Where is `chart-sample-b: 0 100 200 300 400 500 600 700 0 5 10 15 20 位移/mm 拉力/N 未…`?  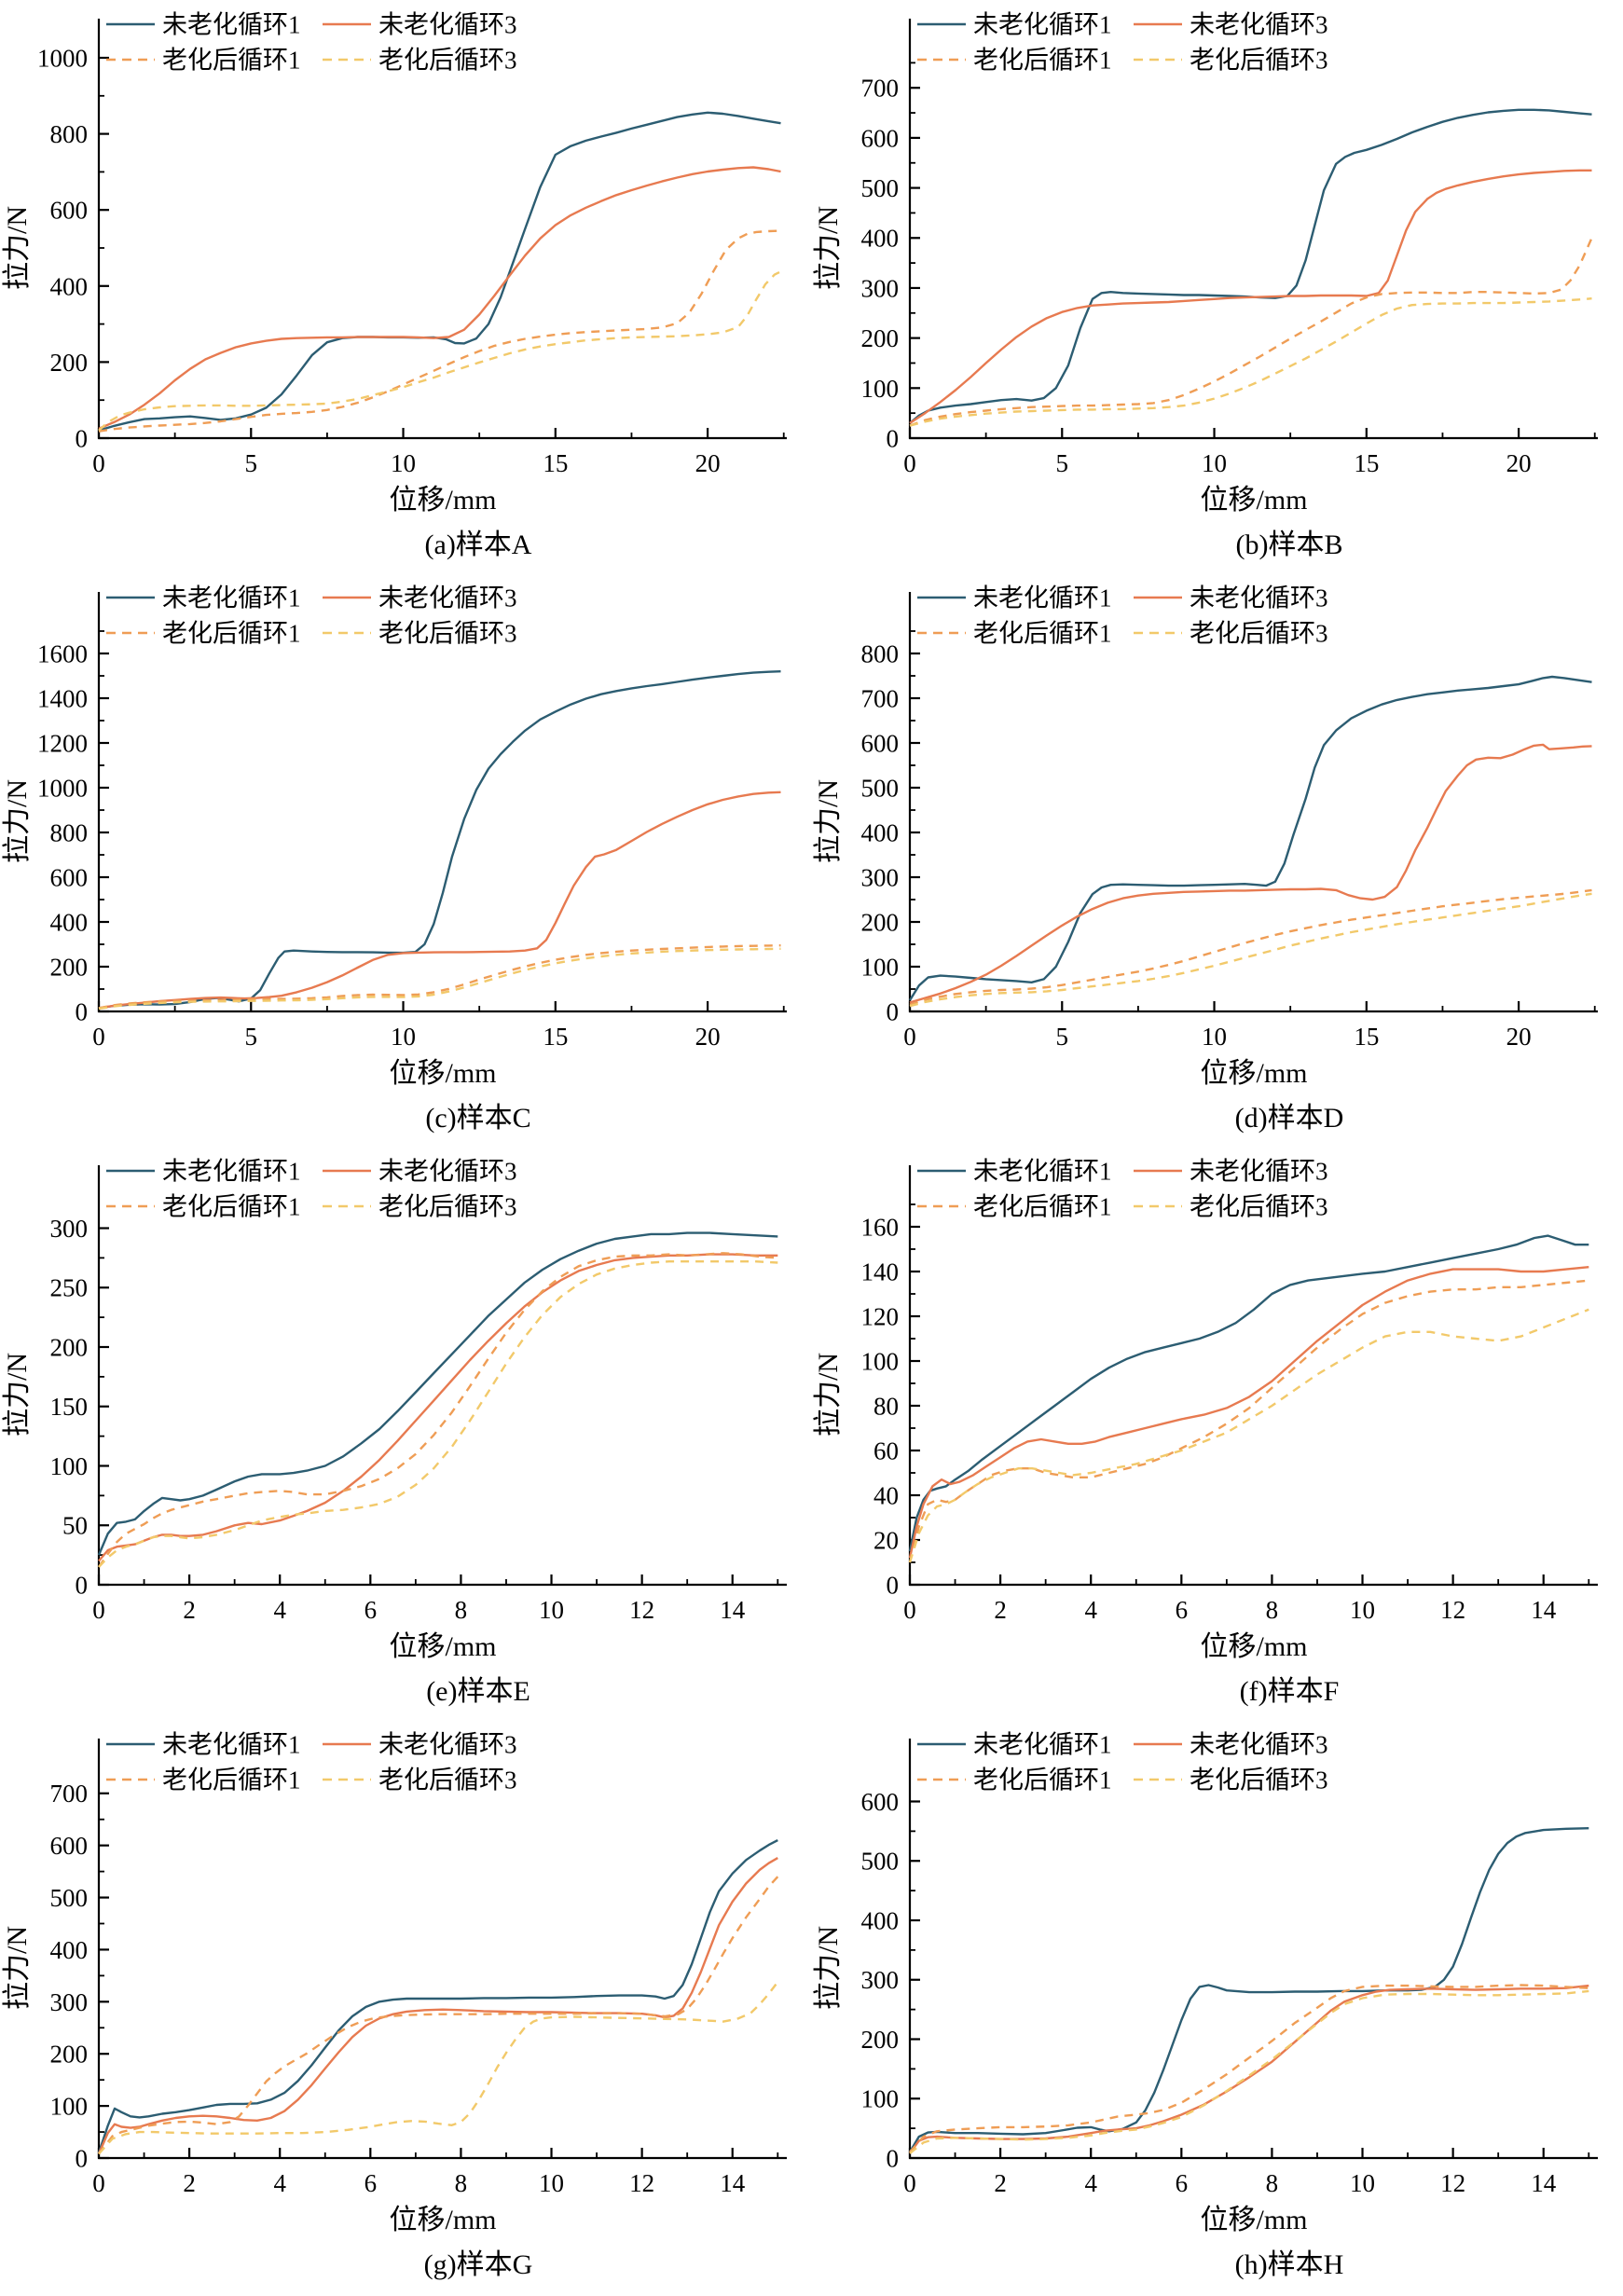
chart-sample-b: 0 100 200 300 400 500 600 700 0 5 10 15 20 位移/mm 拉力/N 未… is located at coordinates (1217, 286).